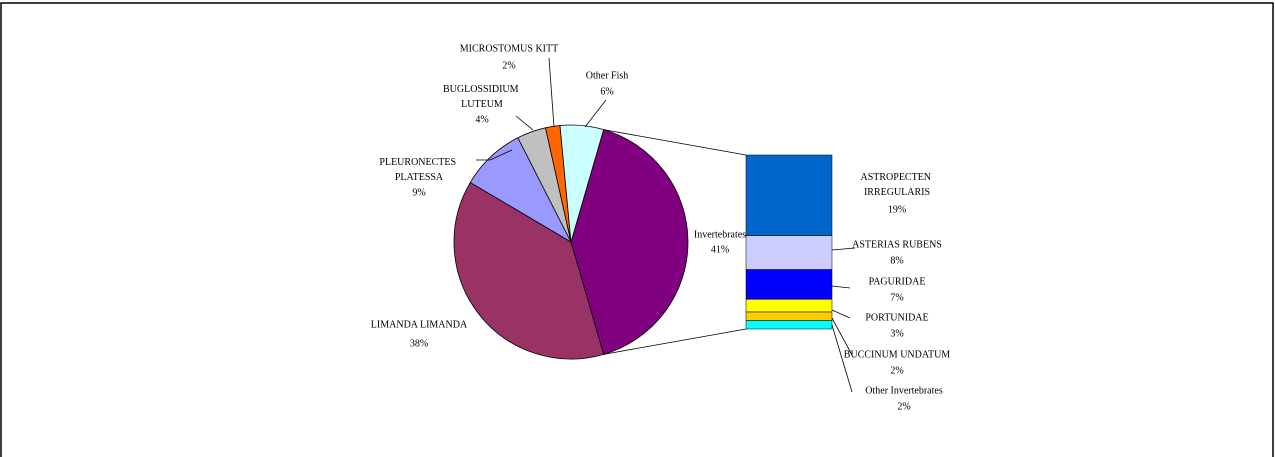  I want to click on data-label: 3%, so click(896, 333).